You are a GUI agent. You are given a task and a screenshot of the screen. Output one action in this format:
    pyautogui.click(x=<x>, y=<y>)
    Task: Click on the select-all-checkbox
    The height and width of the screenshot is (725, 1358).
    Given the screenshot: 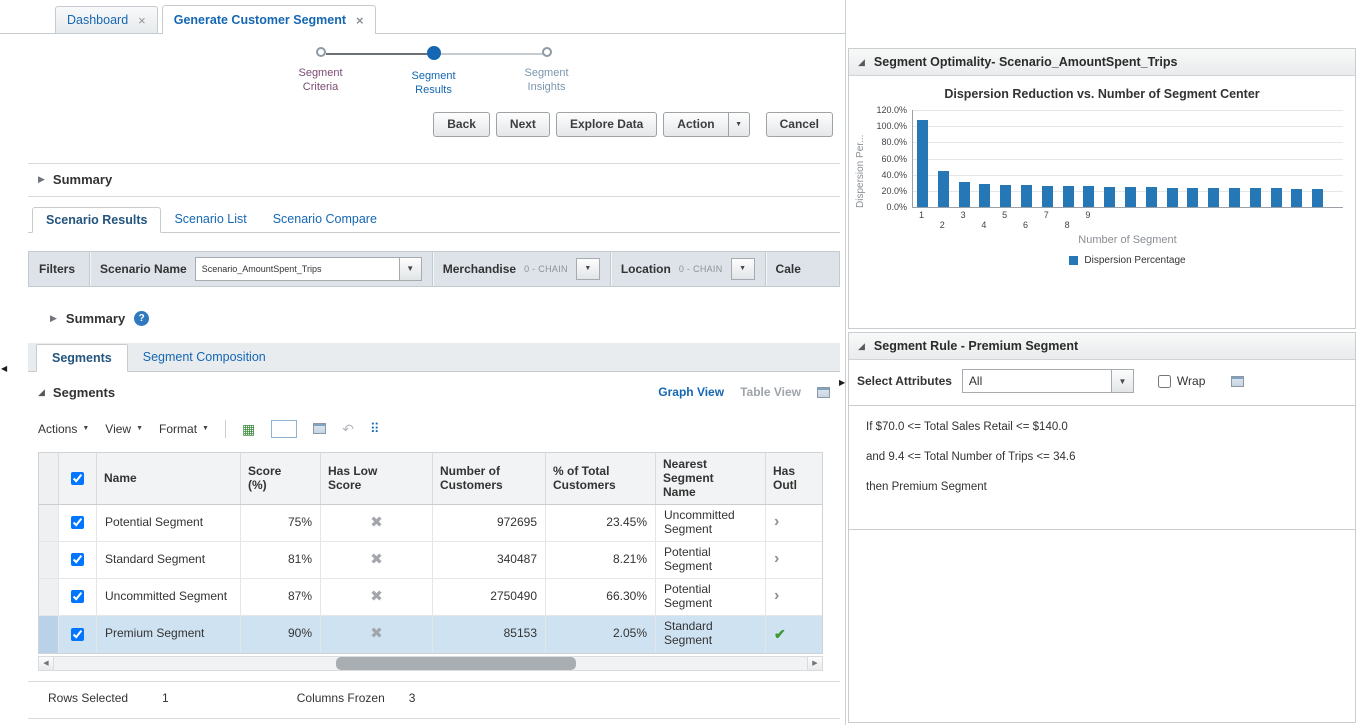 What is the action you would take?
    pyautogui.click(x=77, y=478)
    